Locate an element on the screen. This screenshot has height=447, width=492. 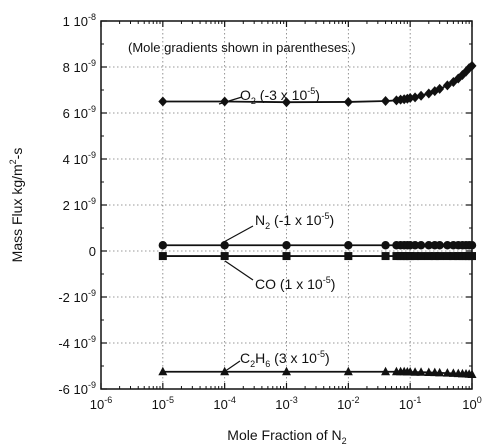
series-n2: N2 (-1 x 10-5) is located at coordinates (317, 230).